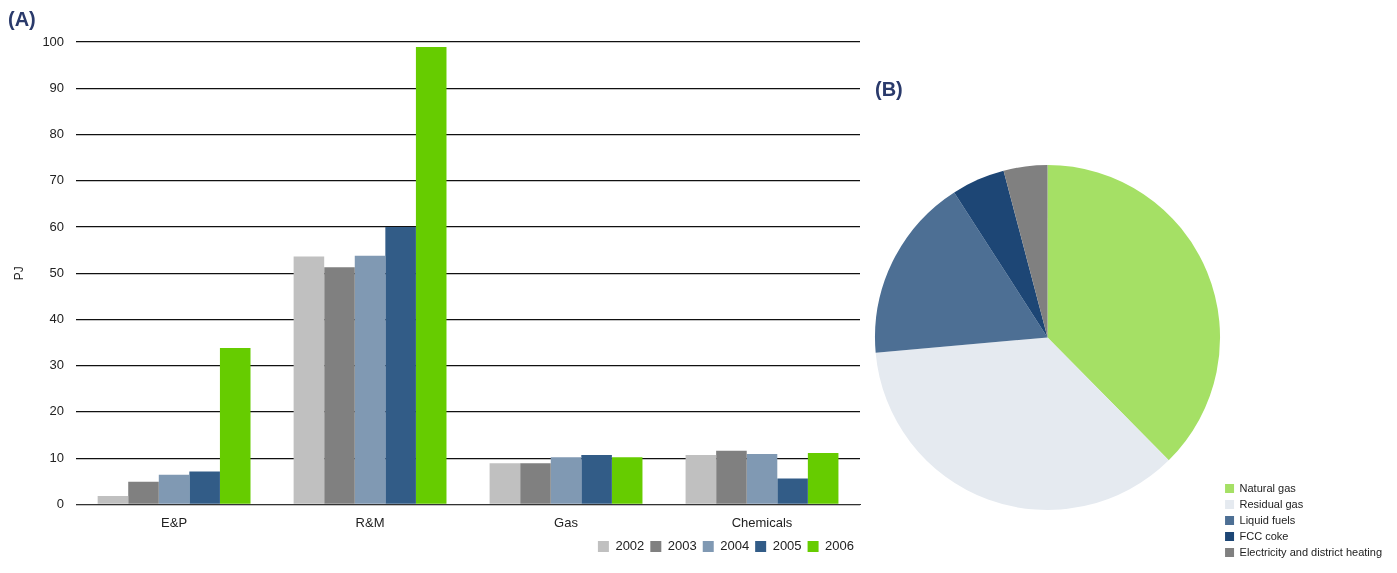  What do you see at coordinates (566, 522) in the screenshot?
I see `x-tick-label: Gas` at bounding box center [566, 522].